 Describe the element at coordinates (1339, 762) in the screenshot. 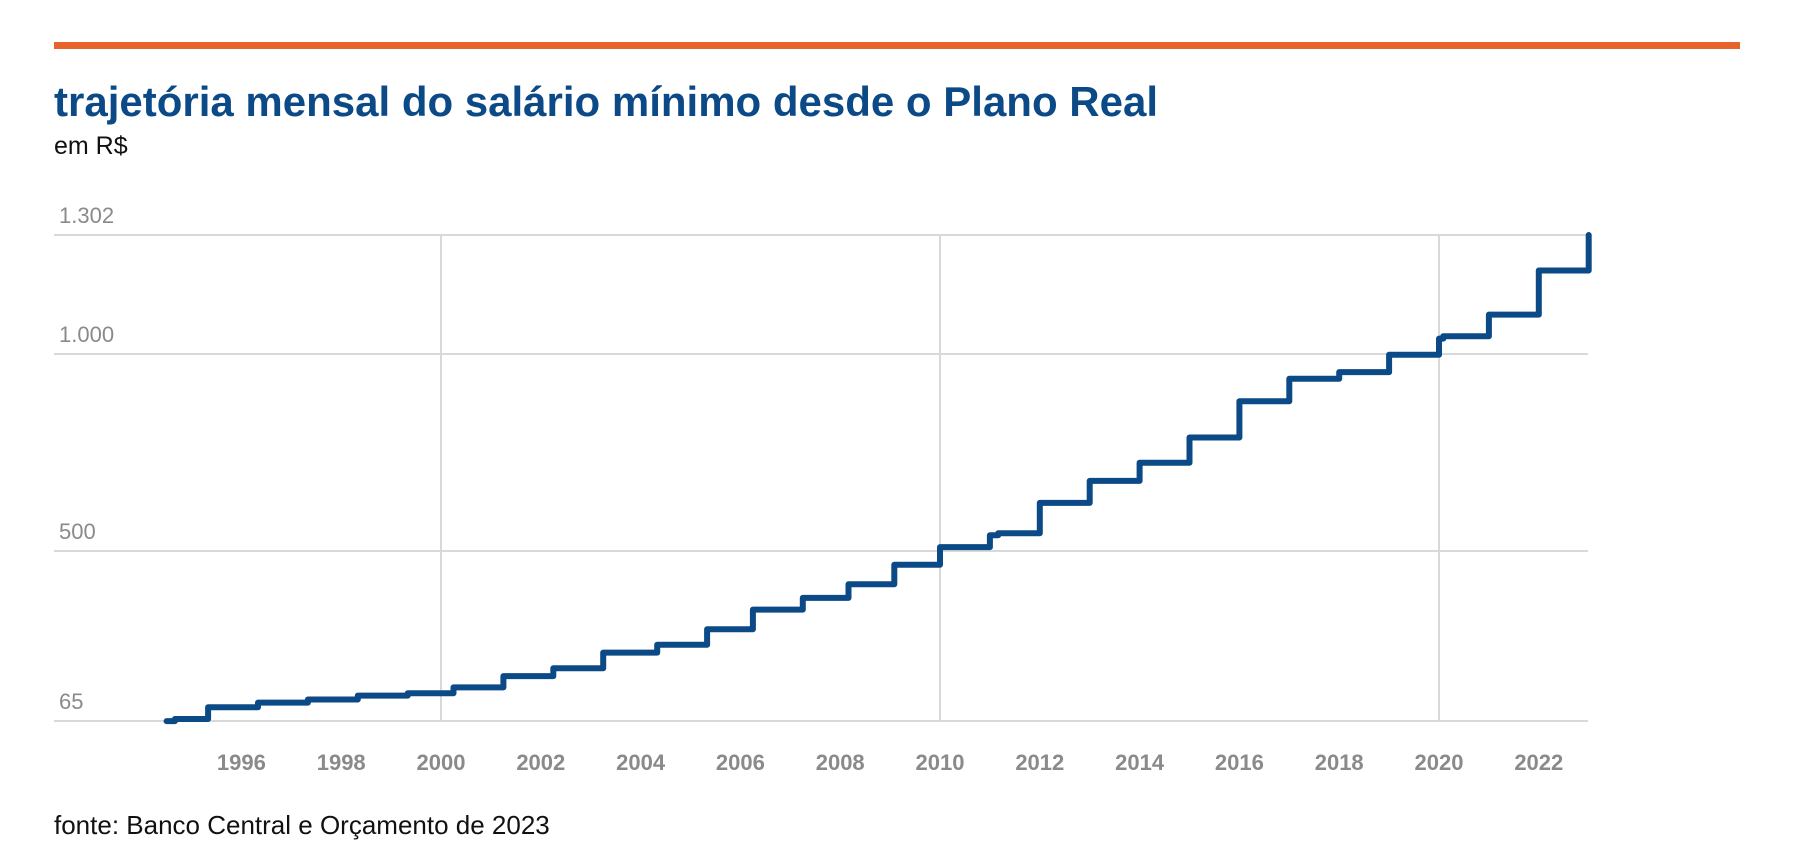

I see `x-tick-label: 2018` at that location.